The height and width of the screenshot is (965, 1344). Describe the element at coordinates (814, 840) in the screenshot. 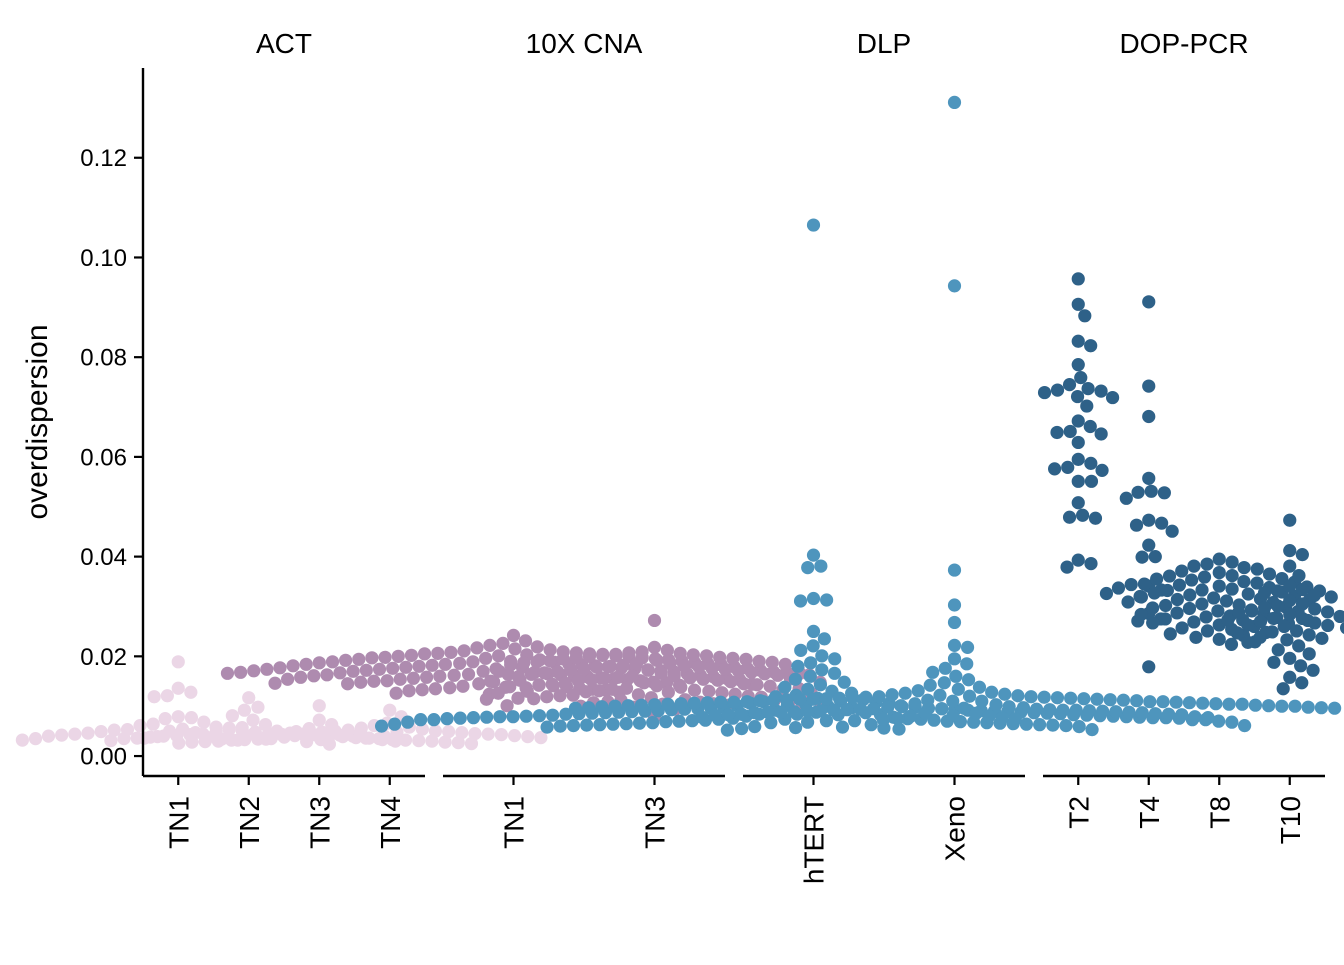

I see `x-tick-label: hTERT` at that location.